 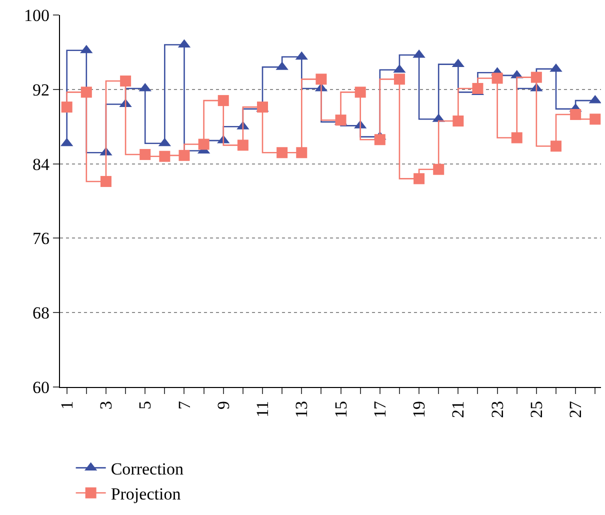 I want to click on y-tick-label: 100, so click(x=37, y=15).